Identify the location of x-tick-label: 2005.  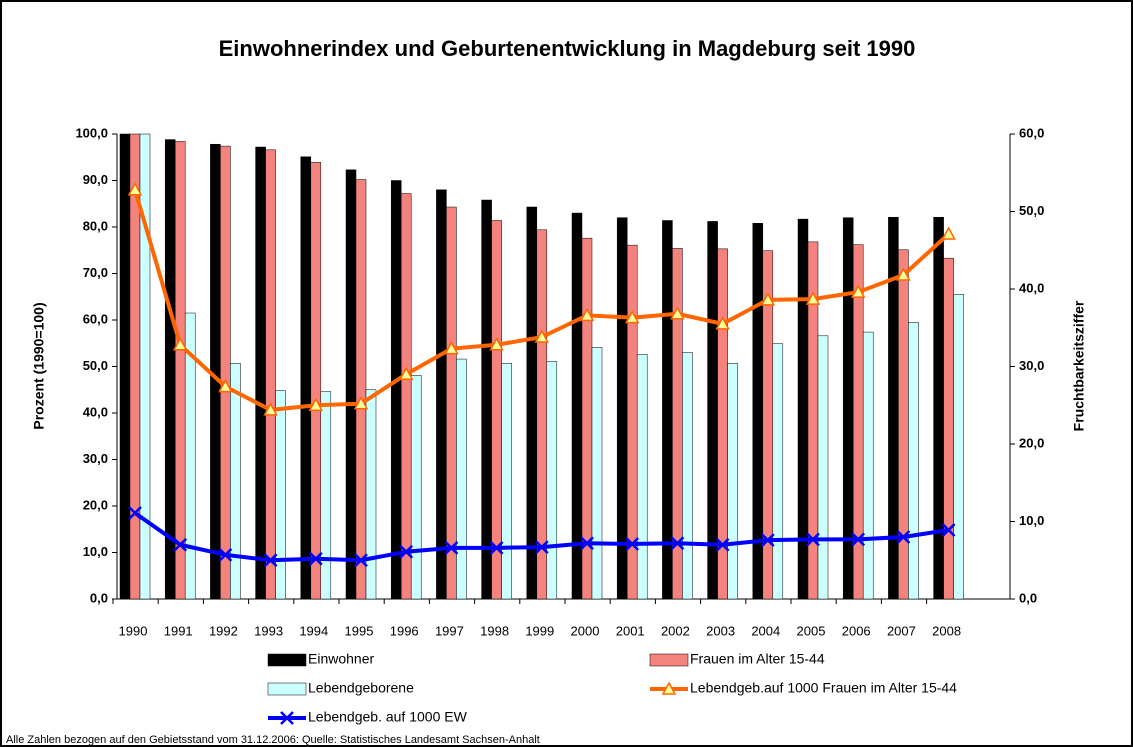
(811, 630).